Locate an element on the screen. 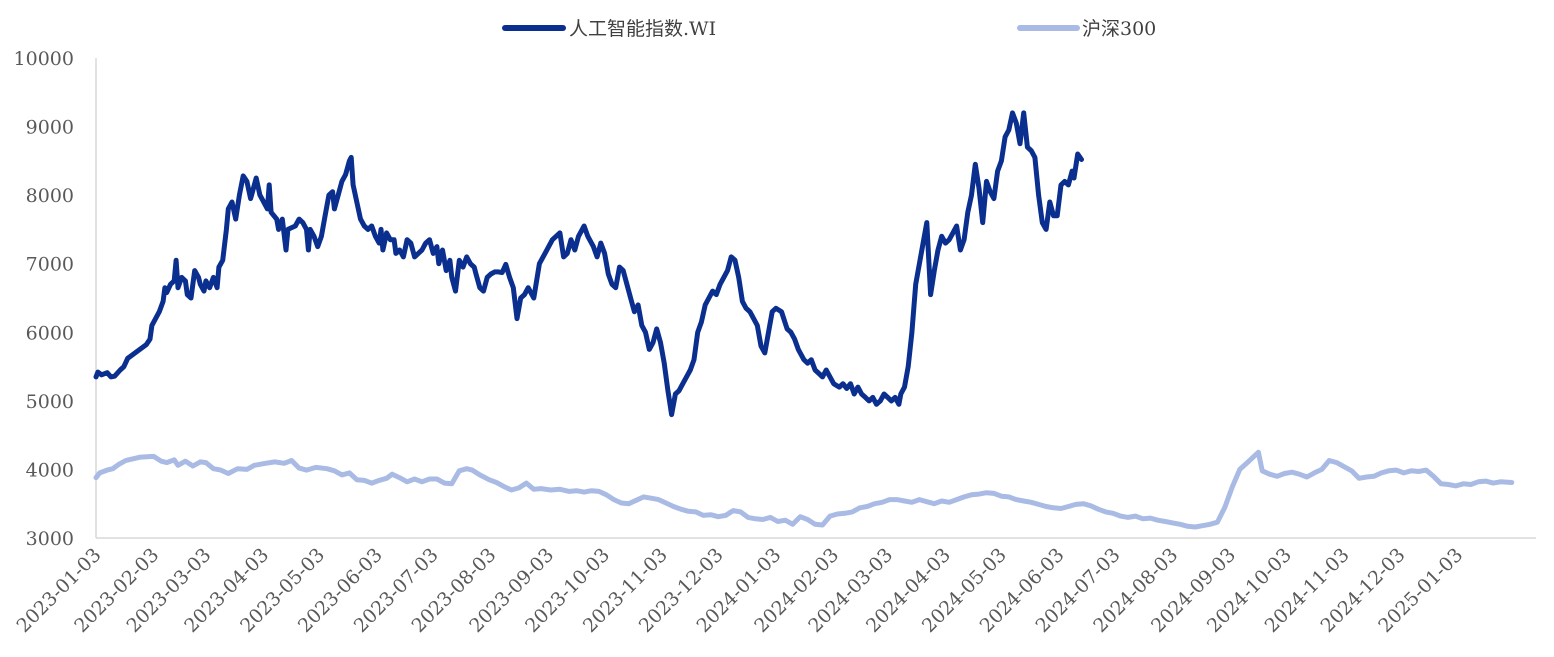  y-tick-label: 7000 is located at coordinates (50, 265).